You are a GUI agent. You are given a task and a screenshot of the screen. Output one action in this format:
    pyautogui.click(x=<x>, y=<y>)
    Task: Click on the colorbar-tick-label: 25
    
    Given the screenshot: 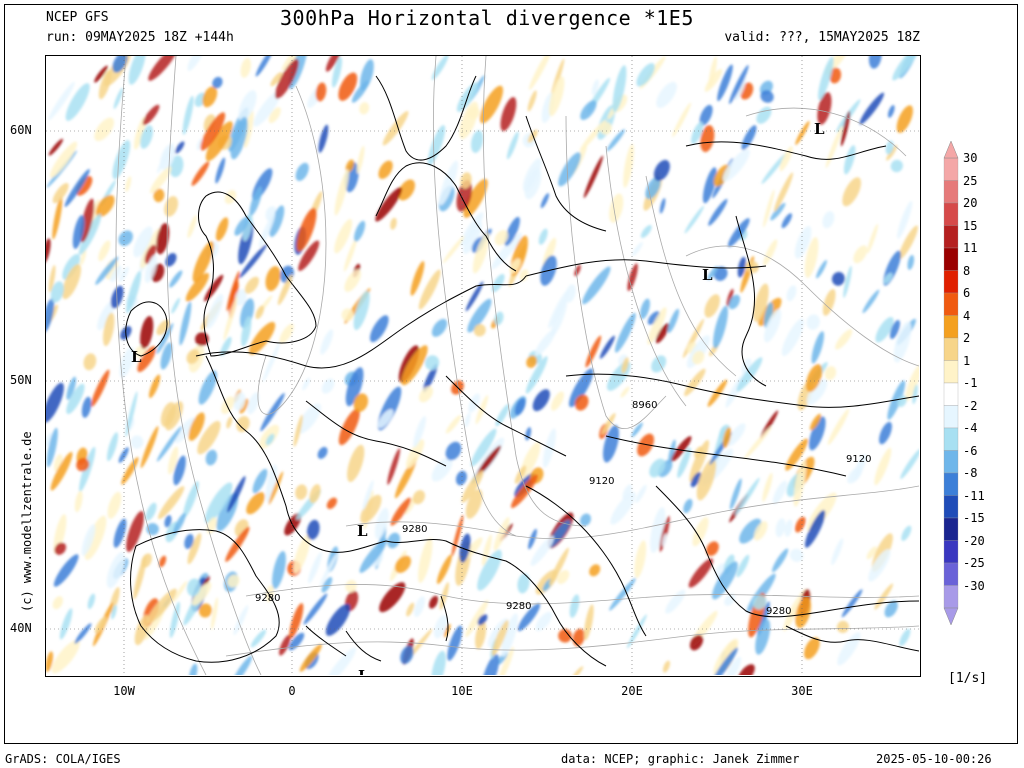 What is the action you would take?
    pyautogui.click(x=970, y=180)
    